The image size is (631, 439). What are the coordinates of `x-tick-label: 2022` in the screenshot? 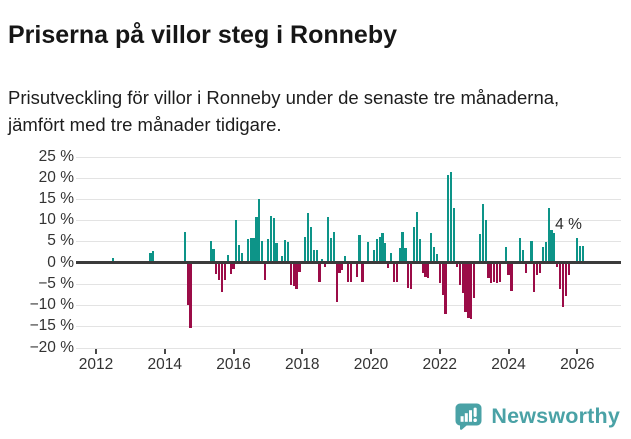 It's located at (440, 364).